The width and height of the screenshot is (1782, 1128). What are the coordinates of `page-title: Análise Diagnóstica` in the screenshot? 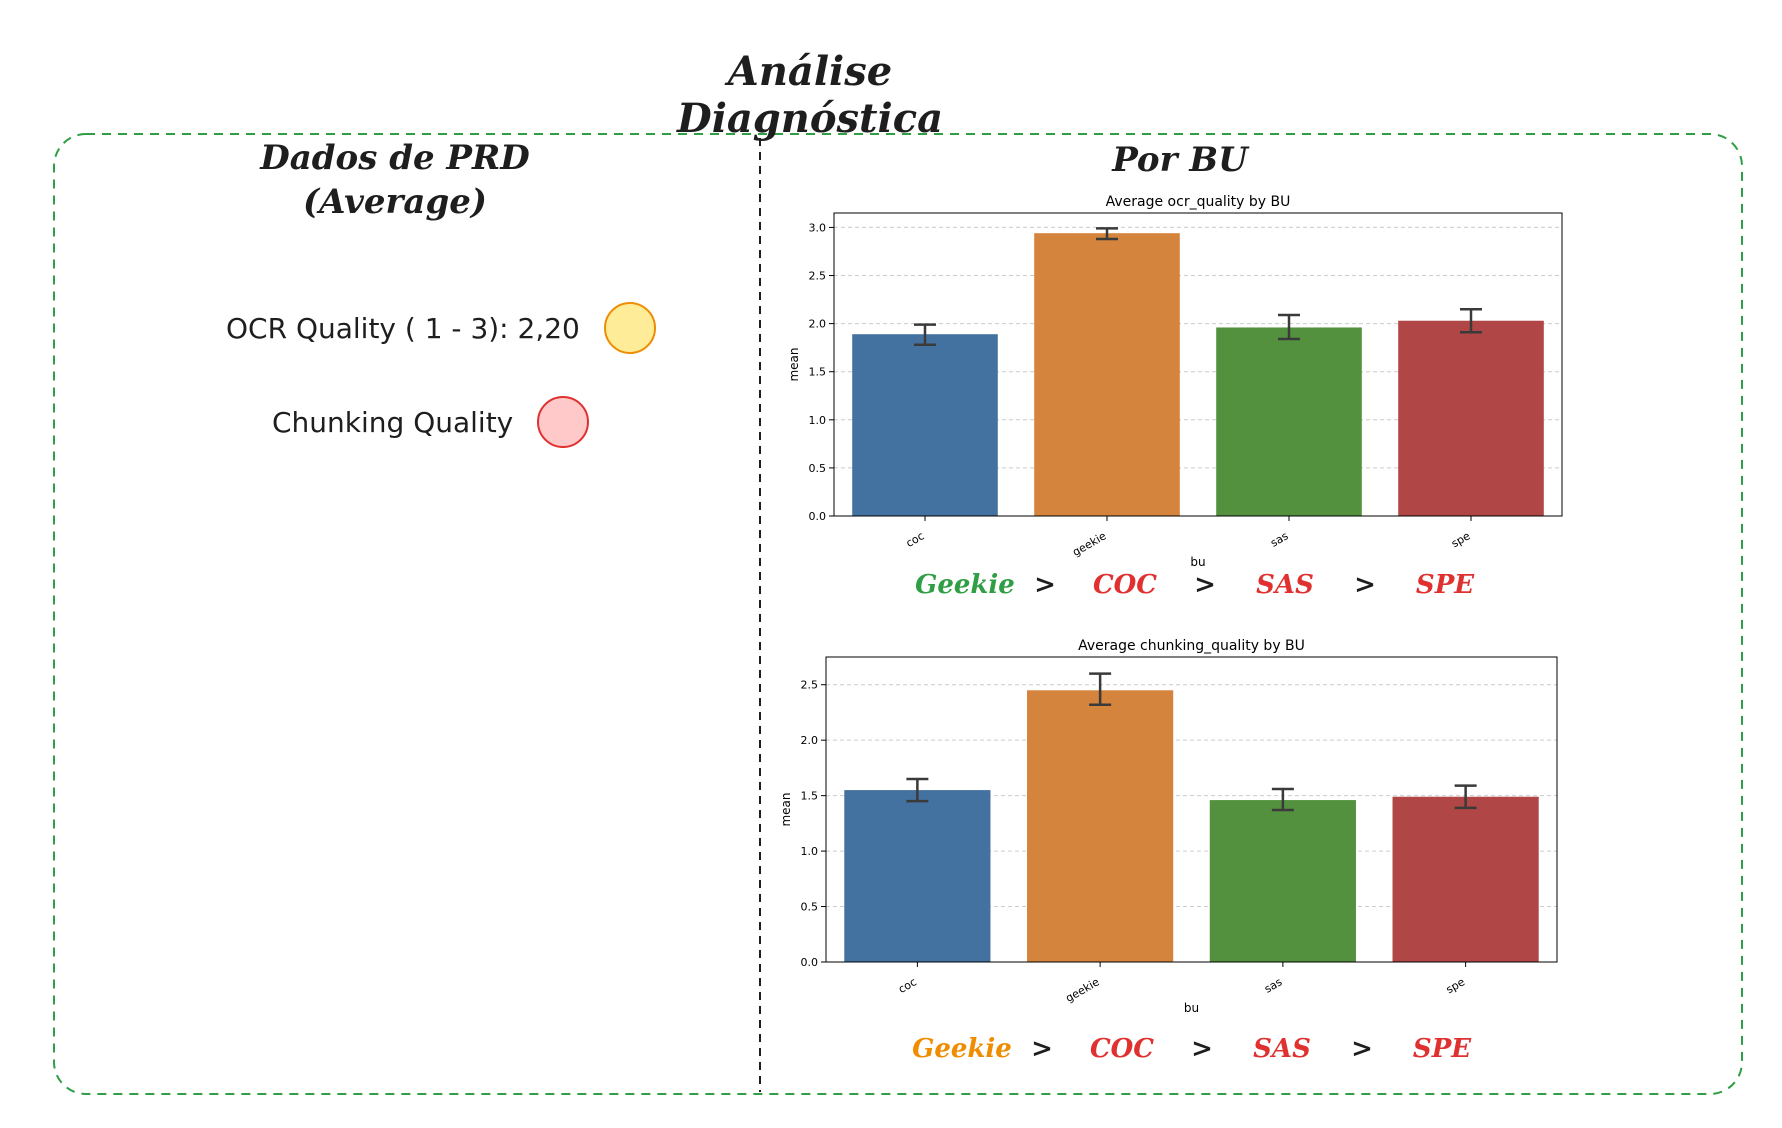 It's located at (810, 95).